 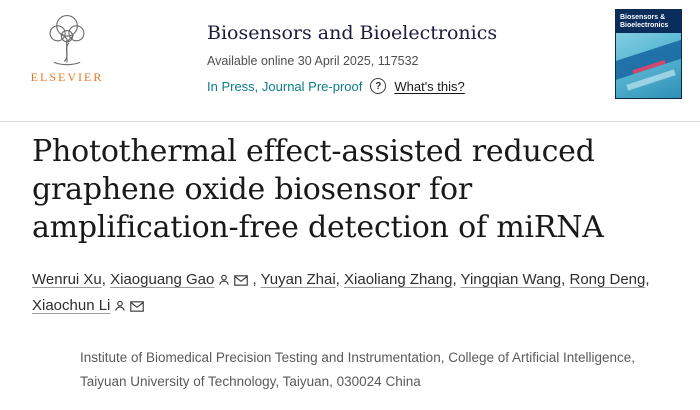 I want to click on cover-artwork, so click(x=648, y=65).